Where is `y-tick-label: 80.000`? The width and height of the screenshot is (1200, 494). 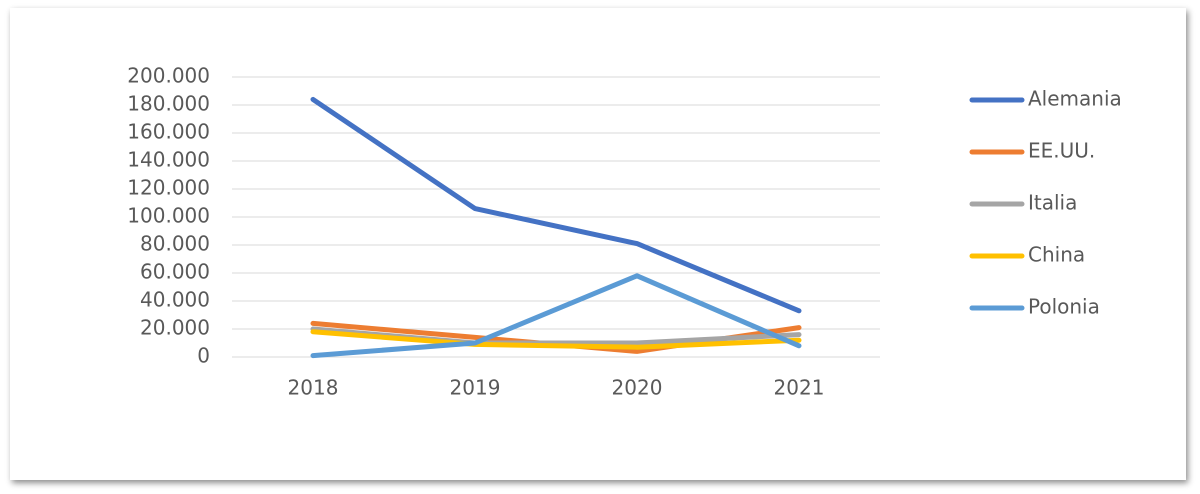 y-tick-label: 80.000 is located at coordinates (175, 244).